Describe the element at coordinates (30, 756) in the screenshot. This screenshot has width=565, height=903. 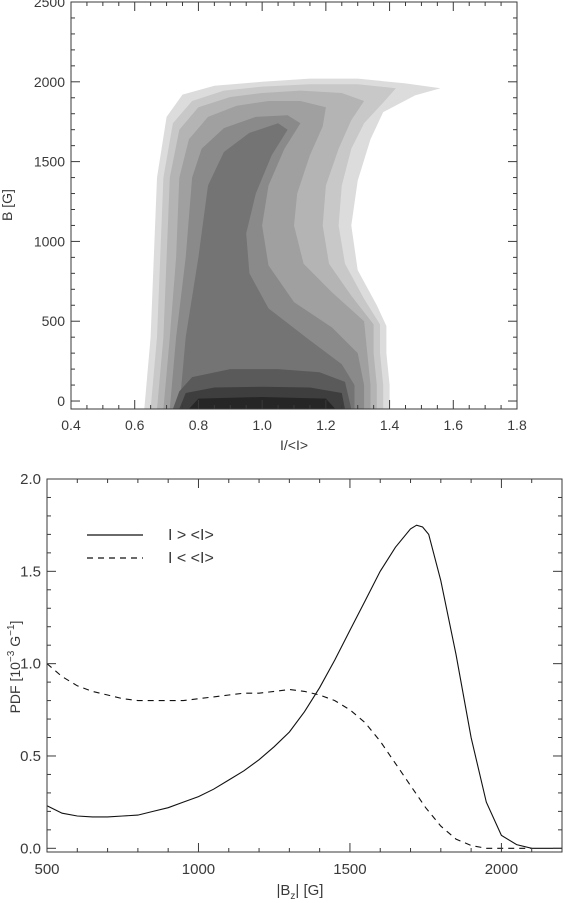
I see `y-tick-label: 0.5` at that location.